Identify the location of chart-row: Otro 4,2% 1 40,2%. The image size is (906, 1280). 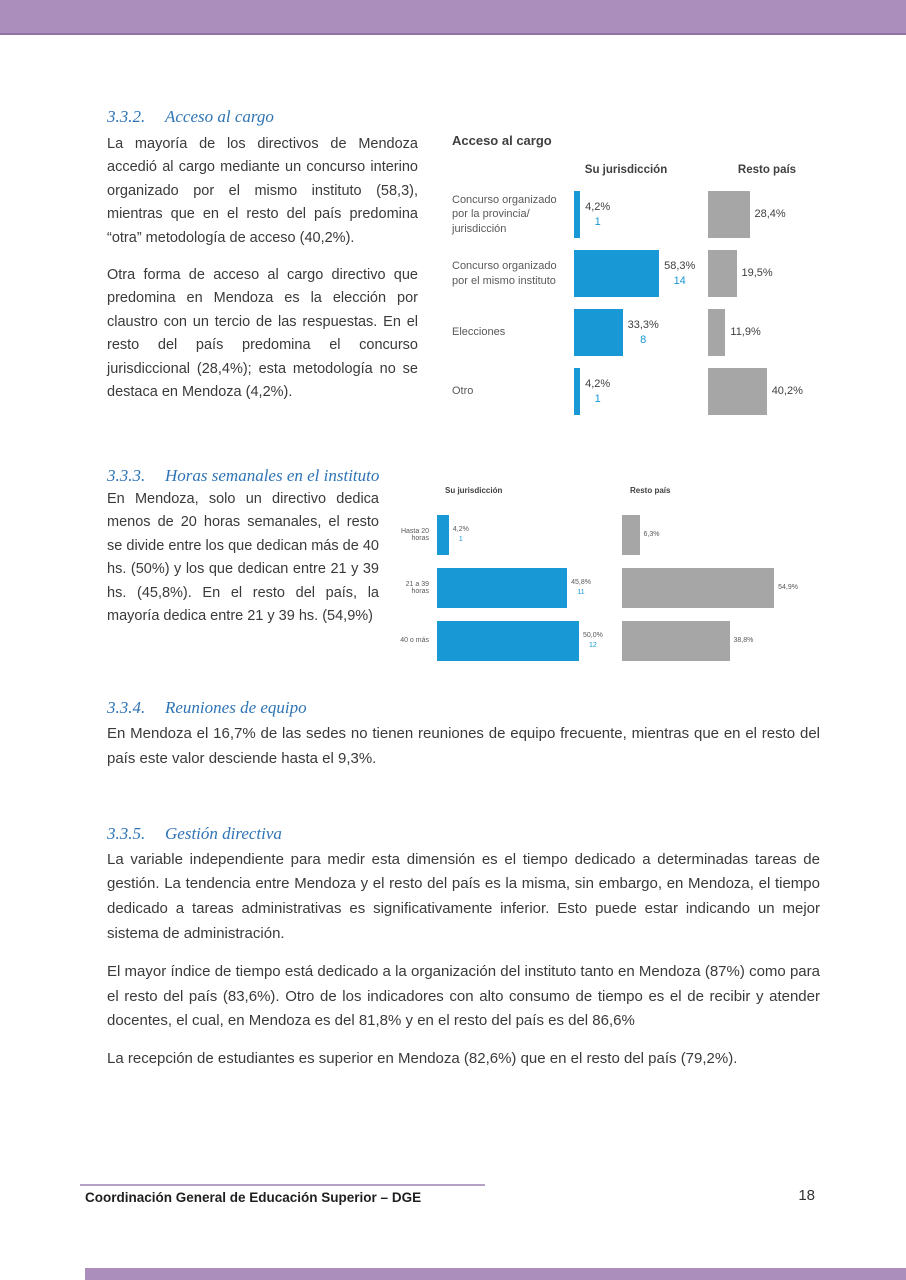
(636, 391).